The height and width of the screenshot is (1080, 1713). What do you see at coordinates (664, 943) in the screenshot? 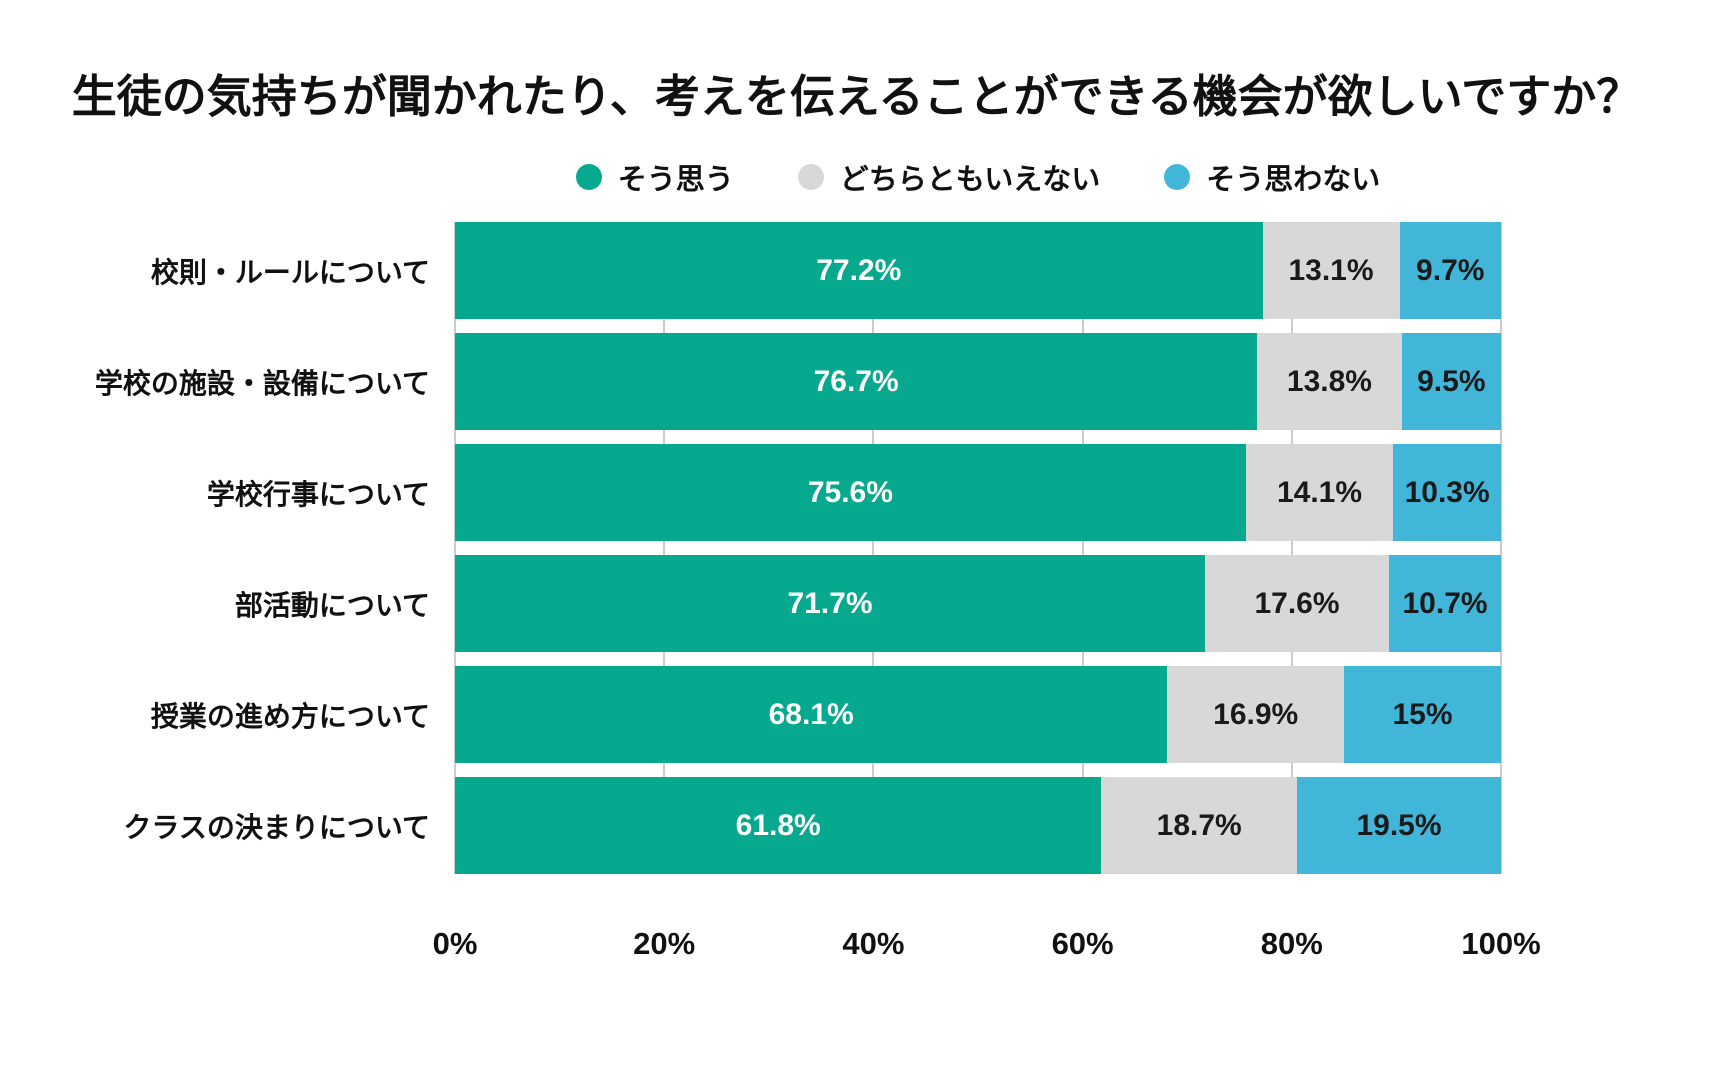
I see `x-axis-tick-label: 20%` at bounding box center [664, 943].